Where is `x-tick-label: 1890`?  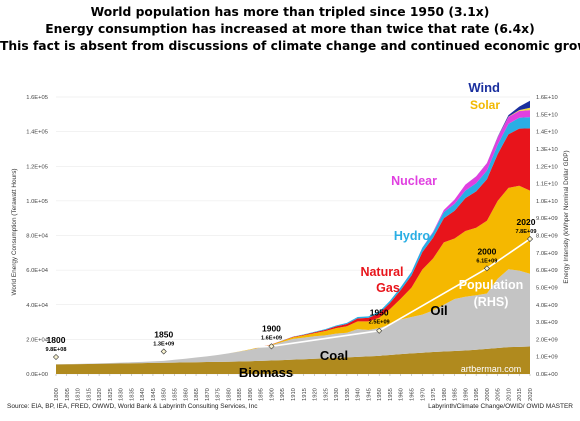
x-tick-label: 1890 is located at coordinates (251, 394).